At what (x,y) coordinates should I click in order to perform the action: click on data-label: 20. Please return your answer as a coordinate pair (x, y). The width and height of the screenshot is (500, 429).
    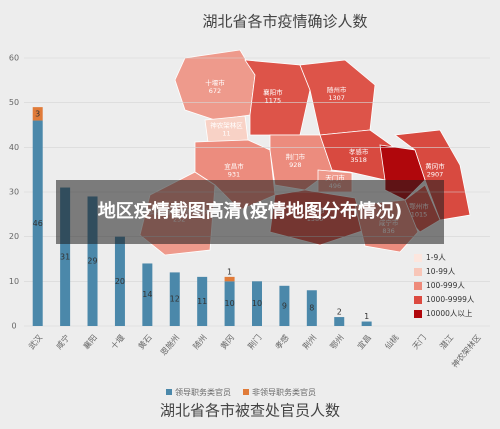
    Looking at the image, I should click on (120, 281).